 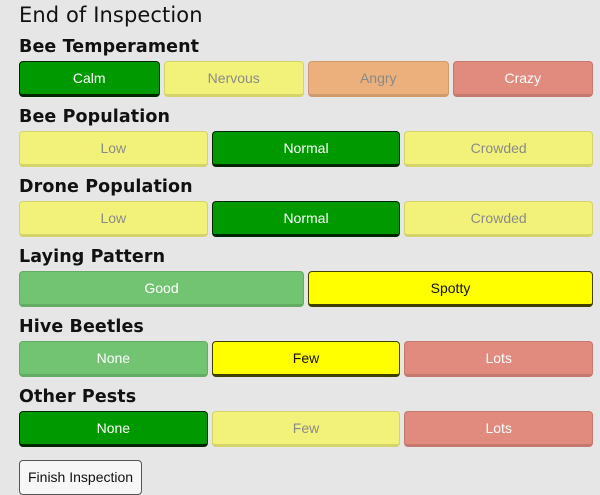 I want to click on other-pests-options: None Few Lots, so click(x=306, y=429).